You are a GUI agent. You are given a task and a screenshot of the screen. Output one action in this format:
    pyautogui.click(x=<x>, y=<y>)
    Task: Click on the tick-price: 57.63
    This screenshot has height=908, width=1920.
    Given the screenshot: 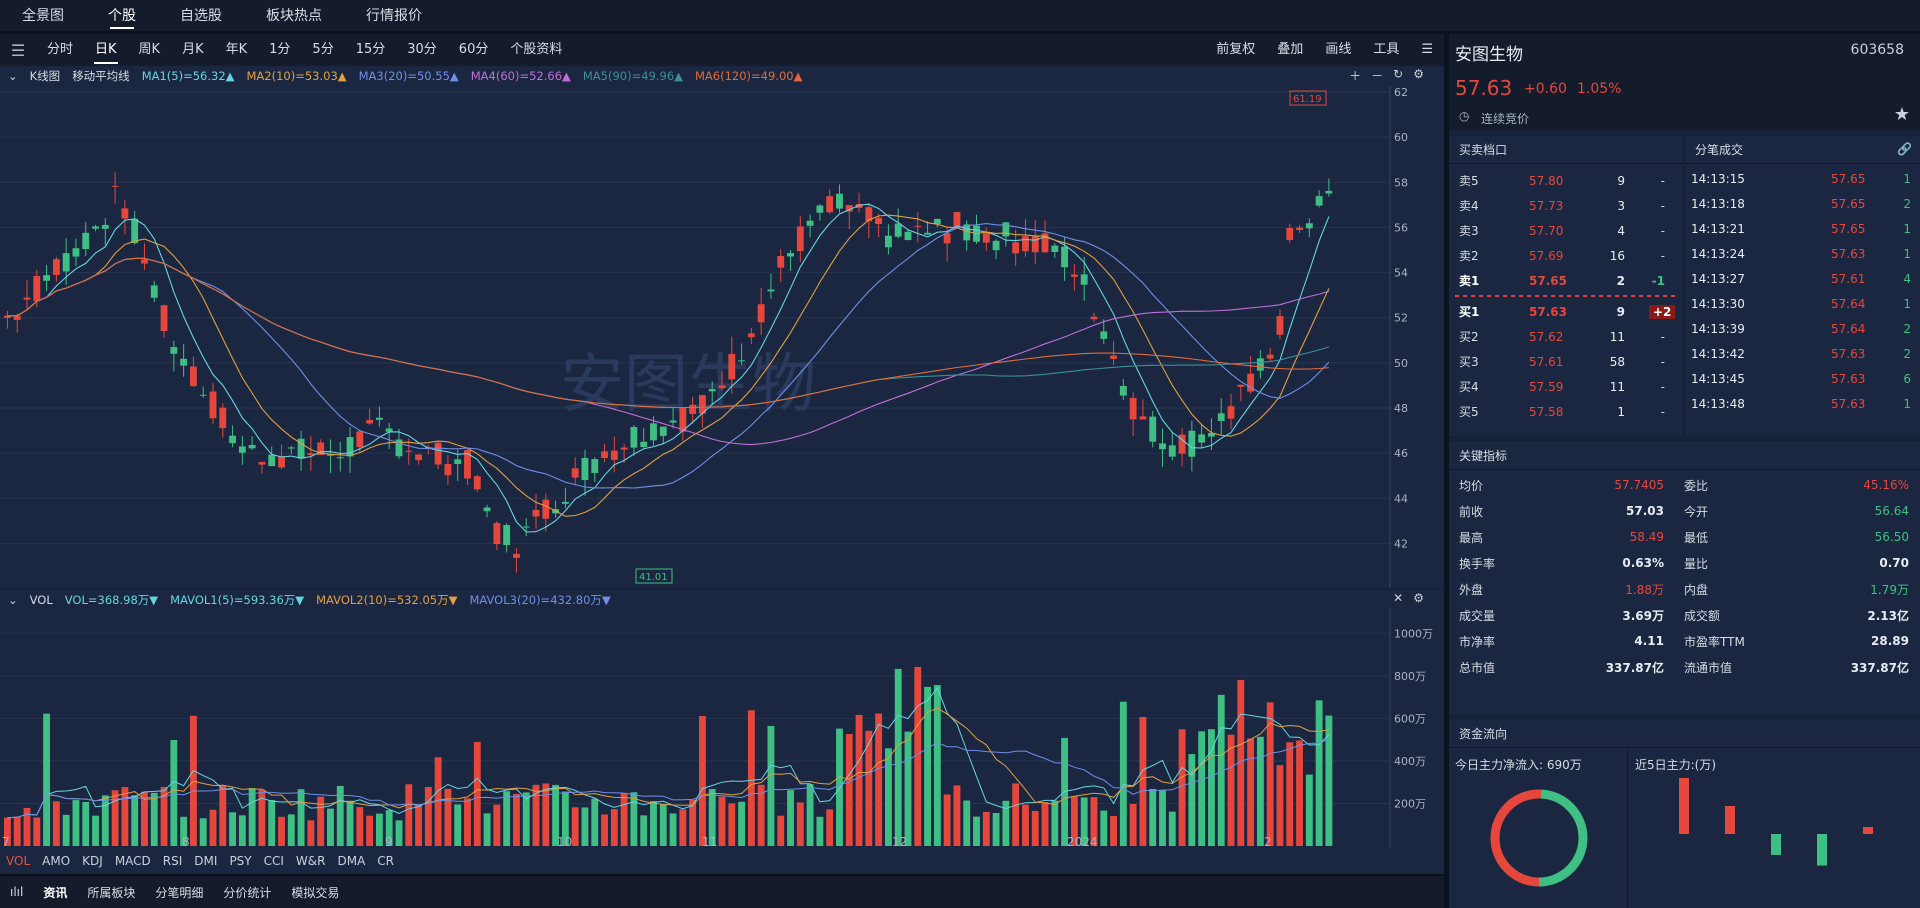 What is the action you would take?
    pyautogui.click(x=1848, y=378)
    